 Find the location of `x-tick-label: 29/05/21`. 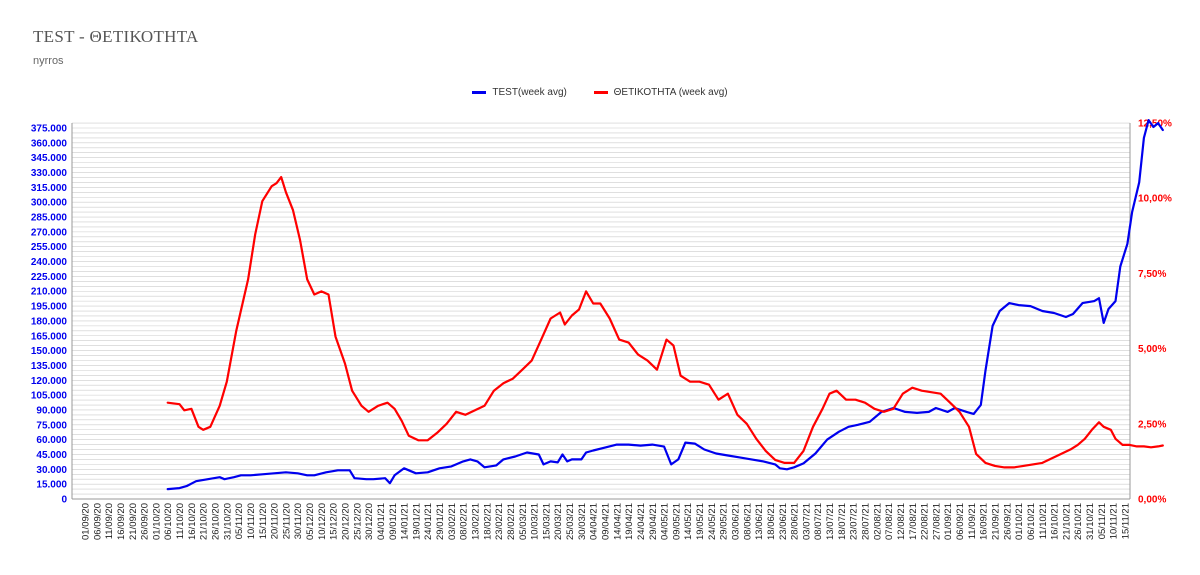

x-tick-label: 29/05/21 is located at coordinates (724, 521).